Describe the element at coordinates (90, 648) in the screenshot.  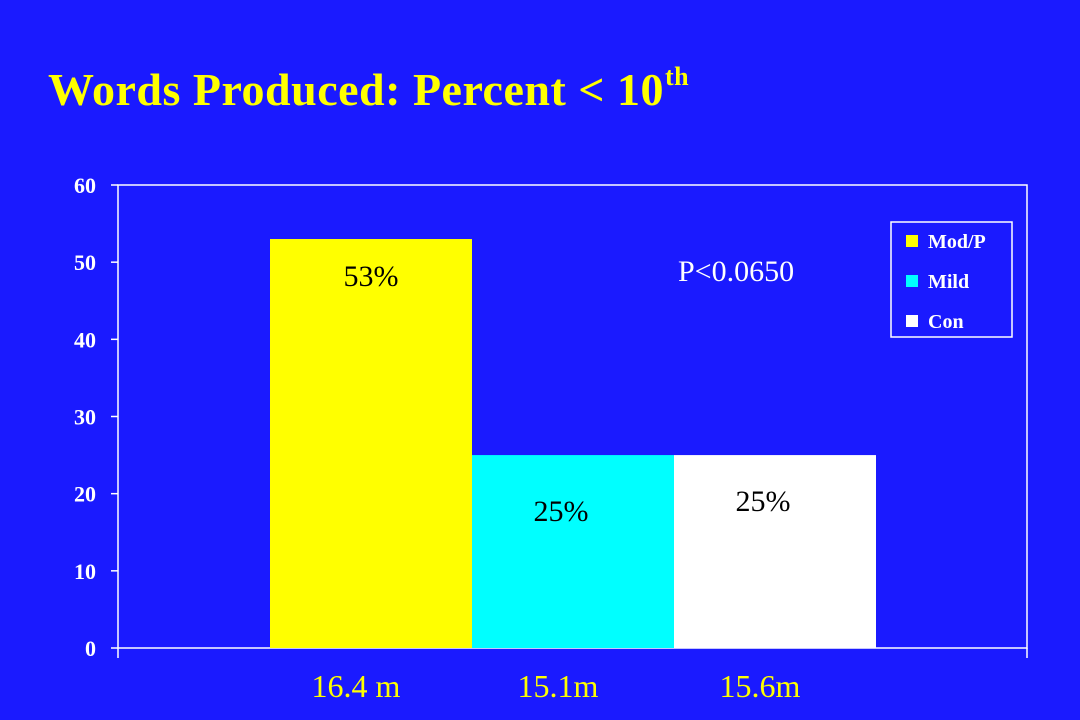
I see `y-tick-label: 0` at that location.